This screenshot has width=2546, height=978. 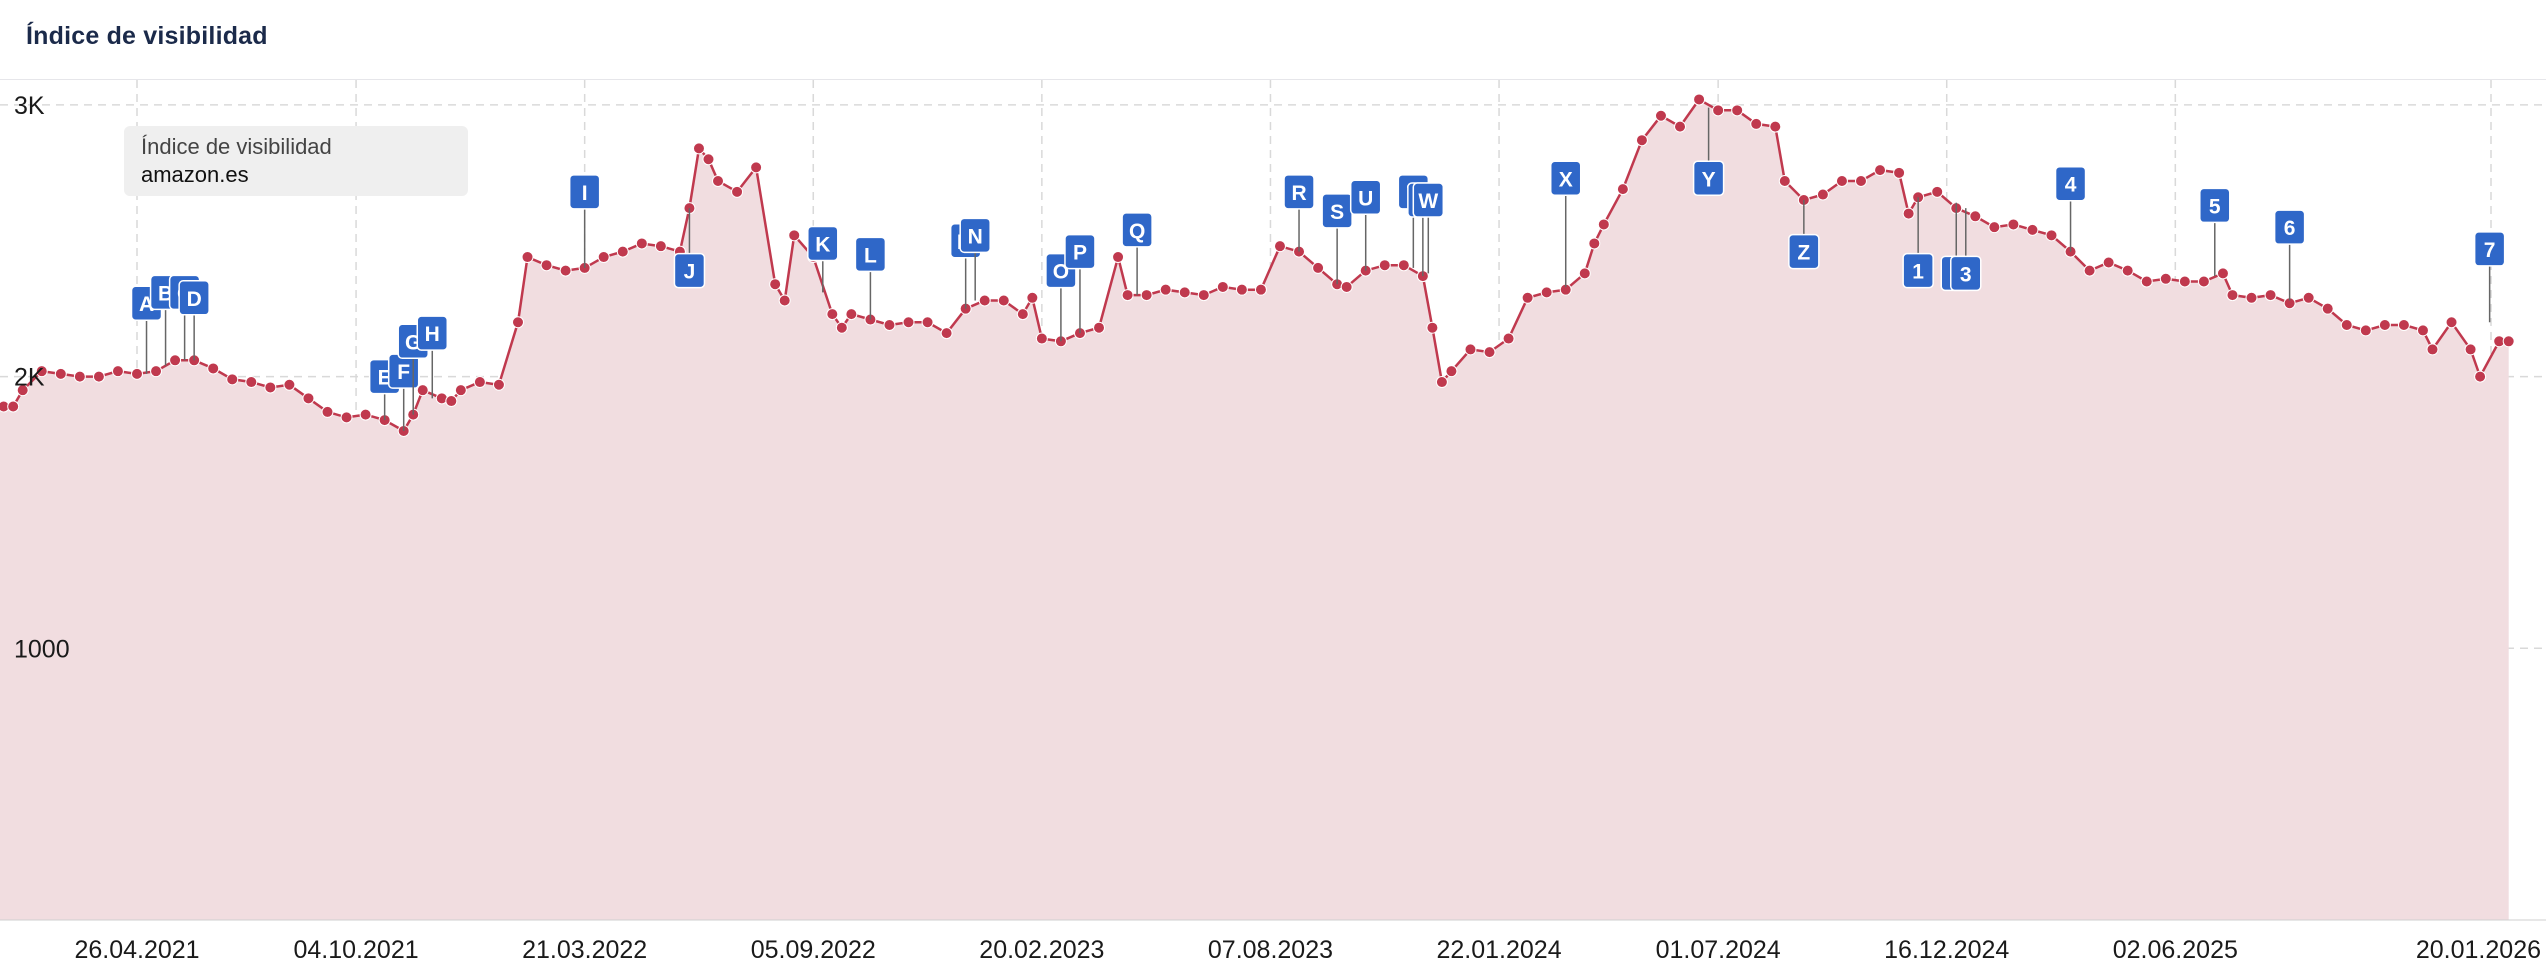 What do you see at coordinates (194, 320) in the screenshot?
I see `event-flag-D: D` at bounding box center [194, 320].